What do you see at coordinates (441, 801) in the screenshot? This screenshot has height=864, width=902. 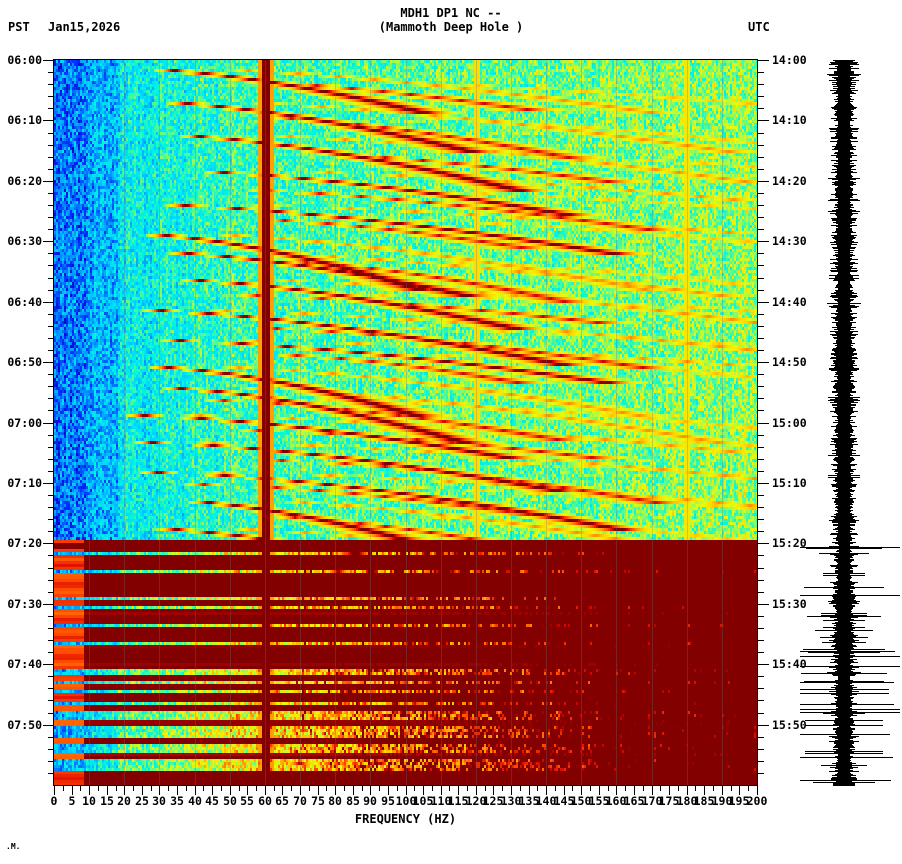 I see `x-axis-label: 110` at bounding box center [441, 801].